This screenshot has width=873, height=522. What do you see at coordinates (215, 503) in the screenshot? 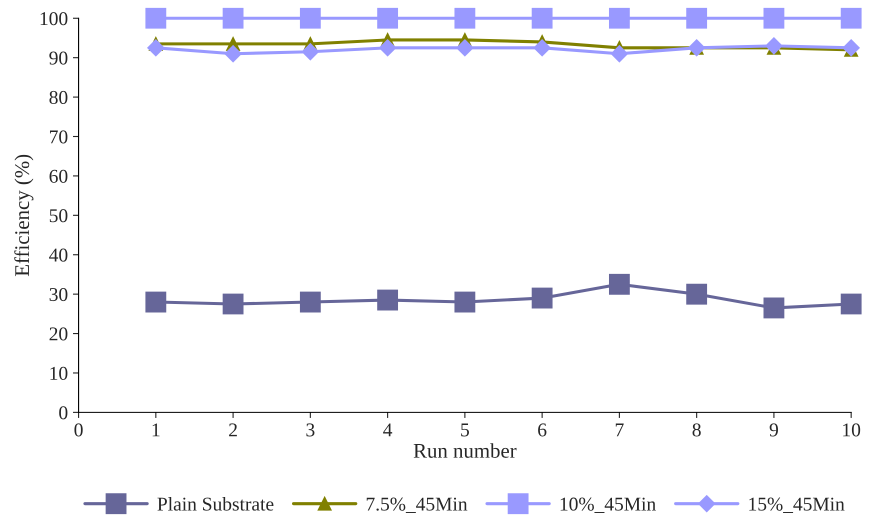
I see `legend-label: Plain Substrate` at bounding box center [215, 503].